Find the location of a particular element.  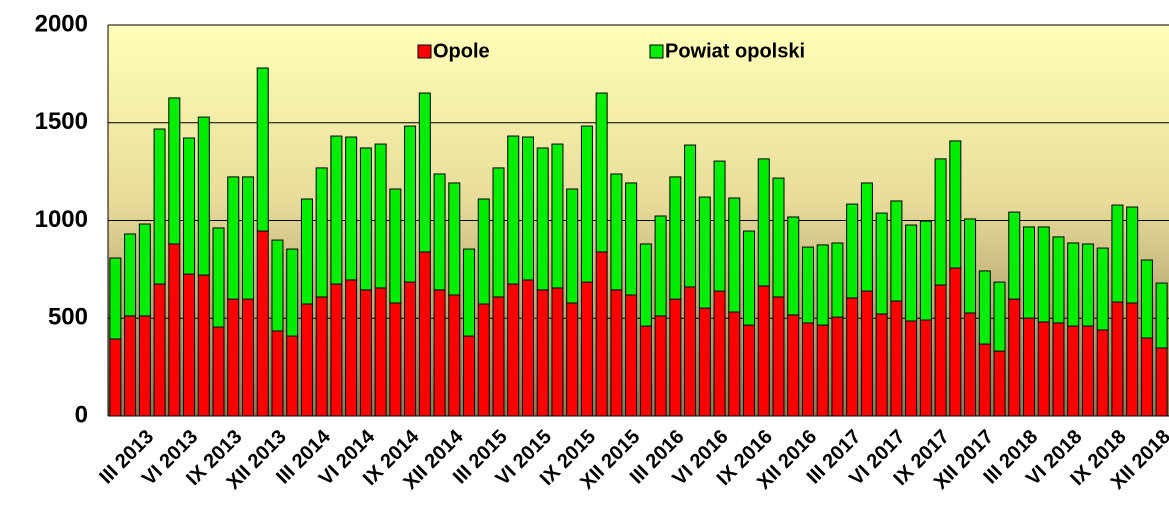

y-tick-label: 500 is located at coordinates (68, 317).